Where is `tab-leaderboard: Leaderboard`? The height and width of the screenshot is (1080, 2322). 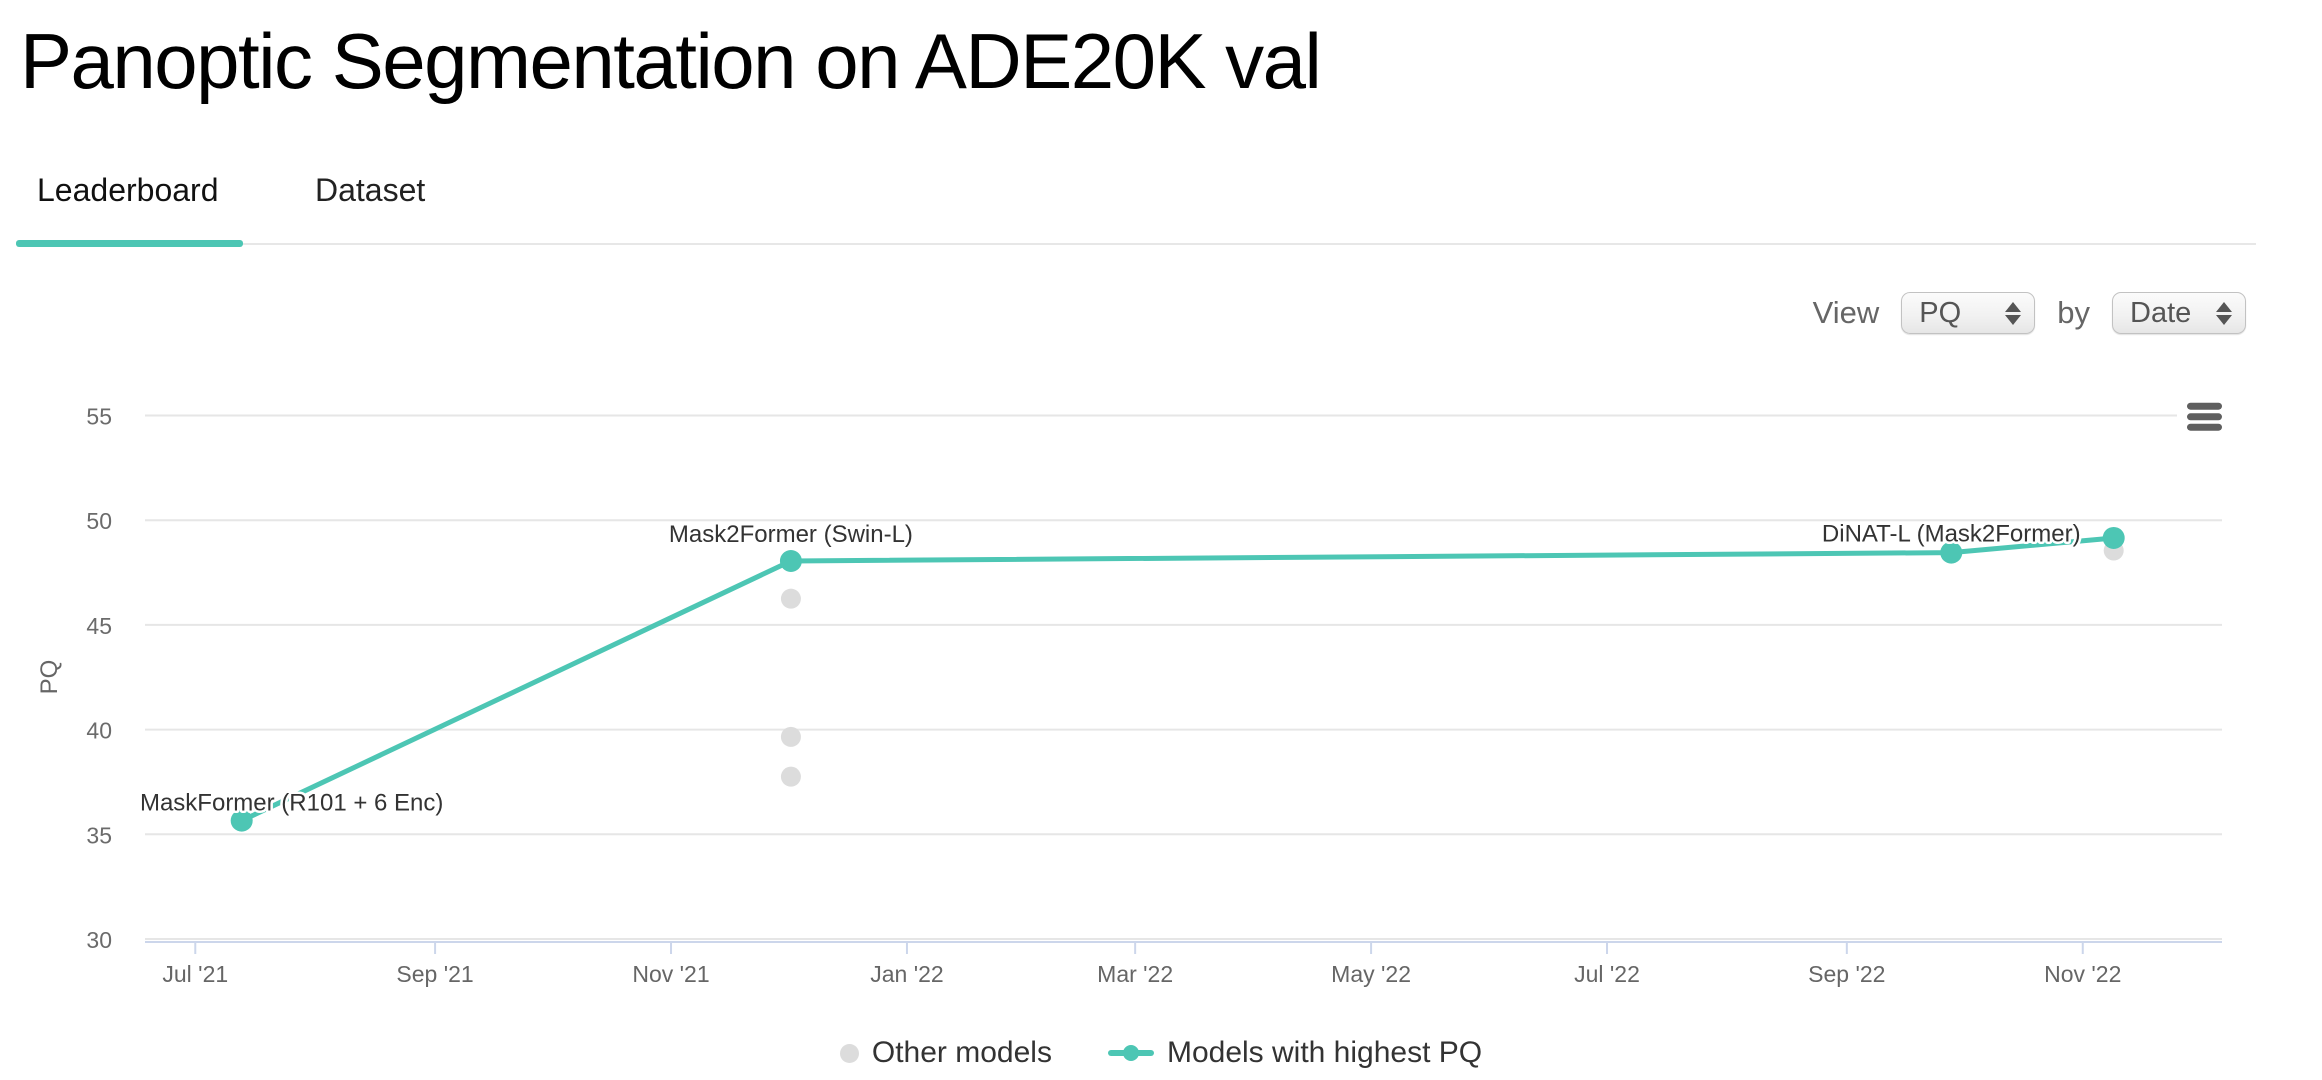 tab-leaderboard: Leaderboard is located at coordinates (128, 190).